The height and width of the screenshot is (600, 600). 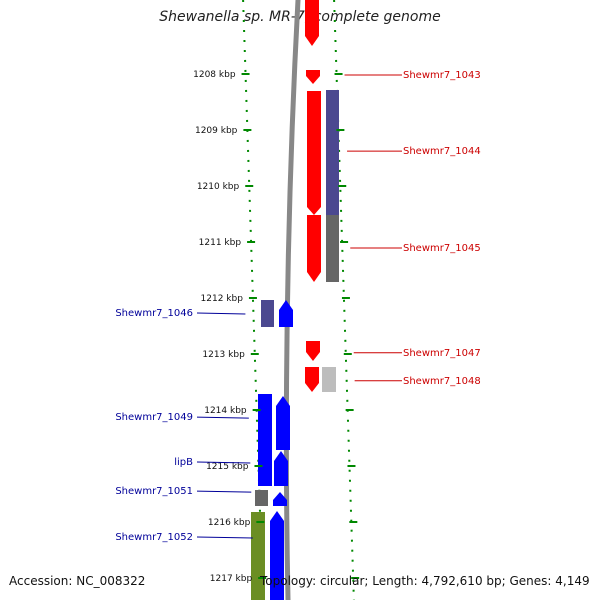 What do you see at coordinates (154, 537) in the screenshot?
I see `gene-label: Shewmr7_1052` at bounding box center [154, 537].